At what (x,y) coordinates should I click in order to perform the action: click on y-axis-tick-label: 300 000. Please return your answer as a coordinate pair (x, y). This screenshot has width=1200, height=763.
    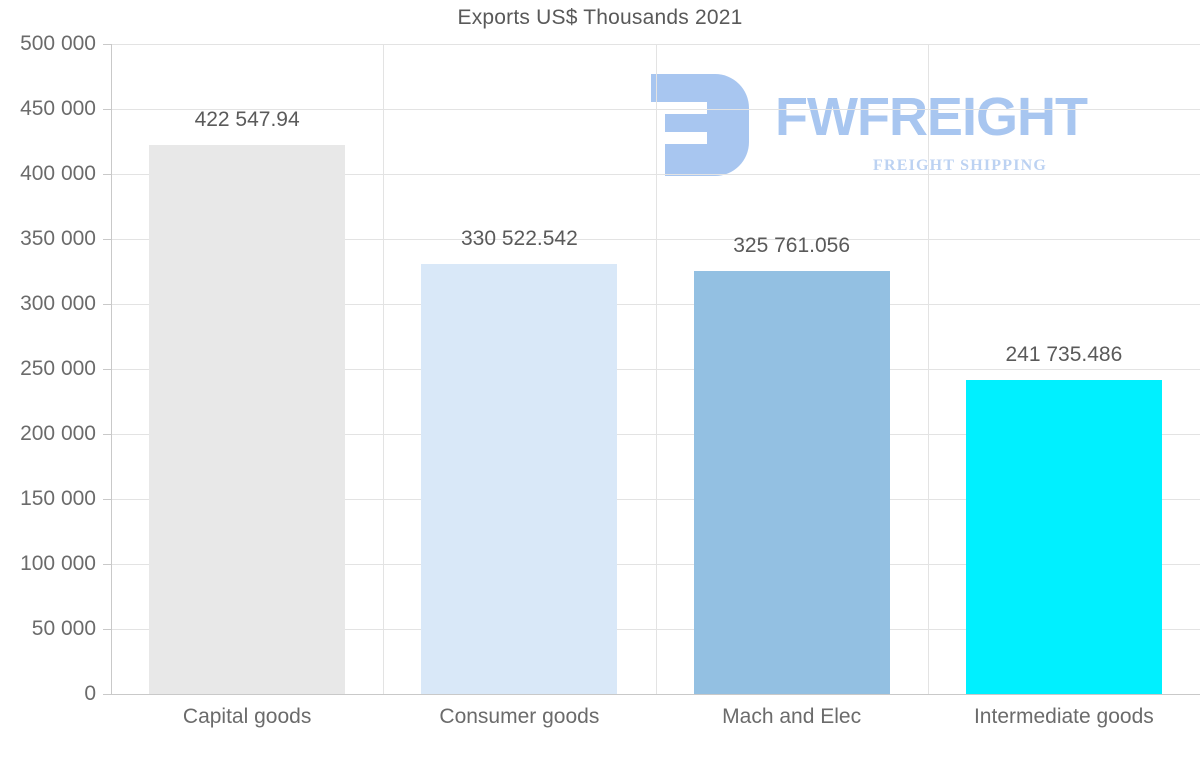
    Looking at the image, I should click on (58, 303).